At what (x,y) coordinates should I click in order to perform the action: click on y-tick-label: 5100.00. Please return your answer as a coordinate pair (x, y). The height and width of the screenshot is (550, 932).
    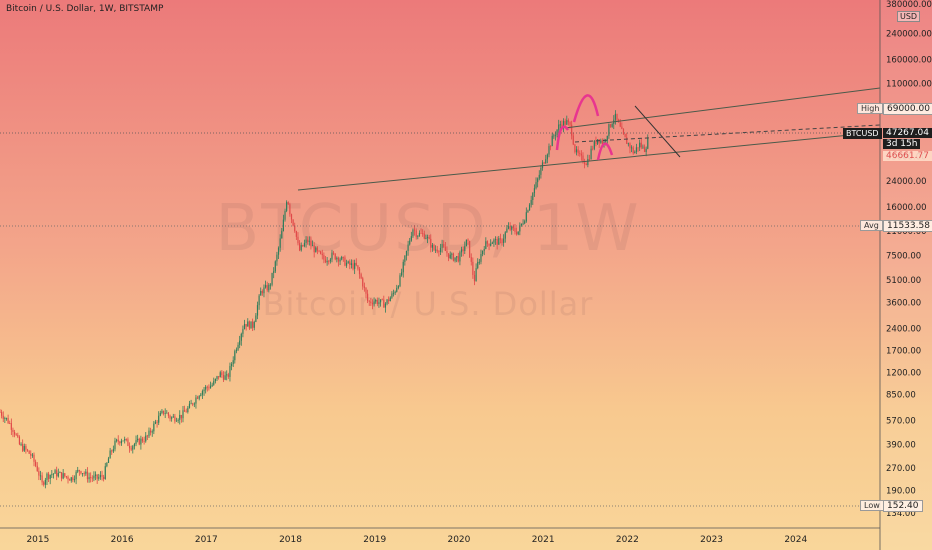
    Looking at the image, I should click on (903, 281).